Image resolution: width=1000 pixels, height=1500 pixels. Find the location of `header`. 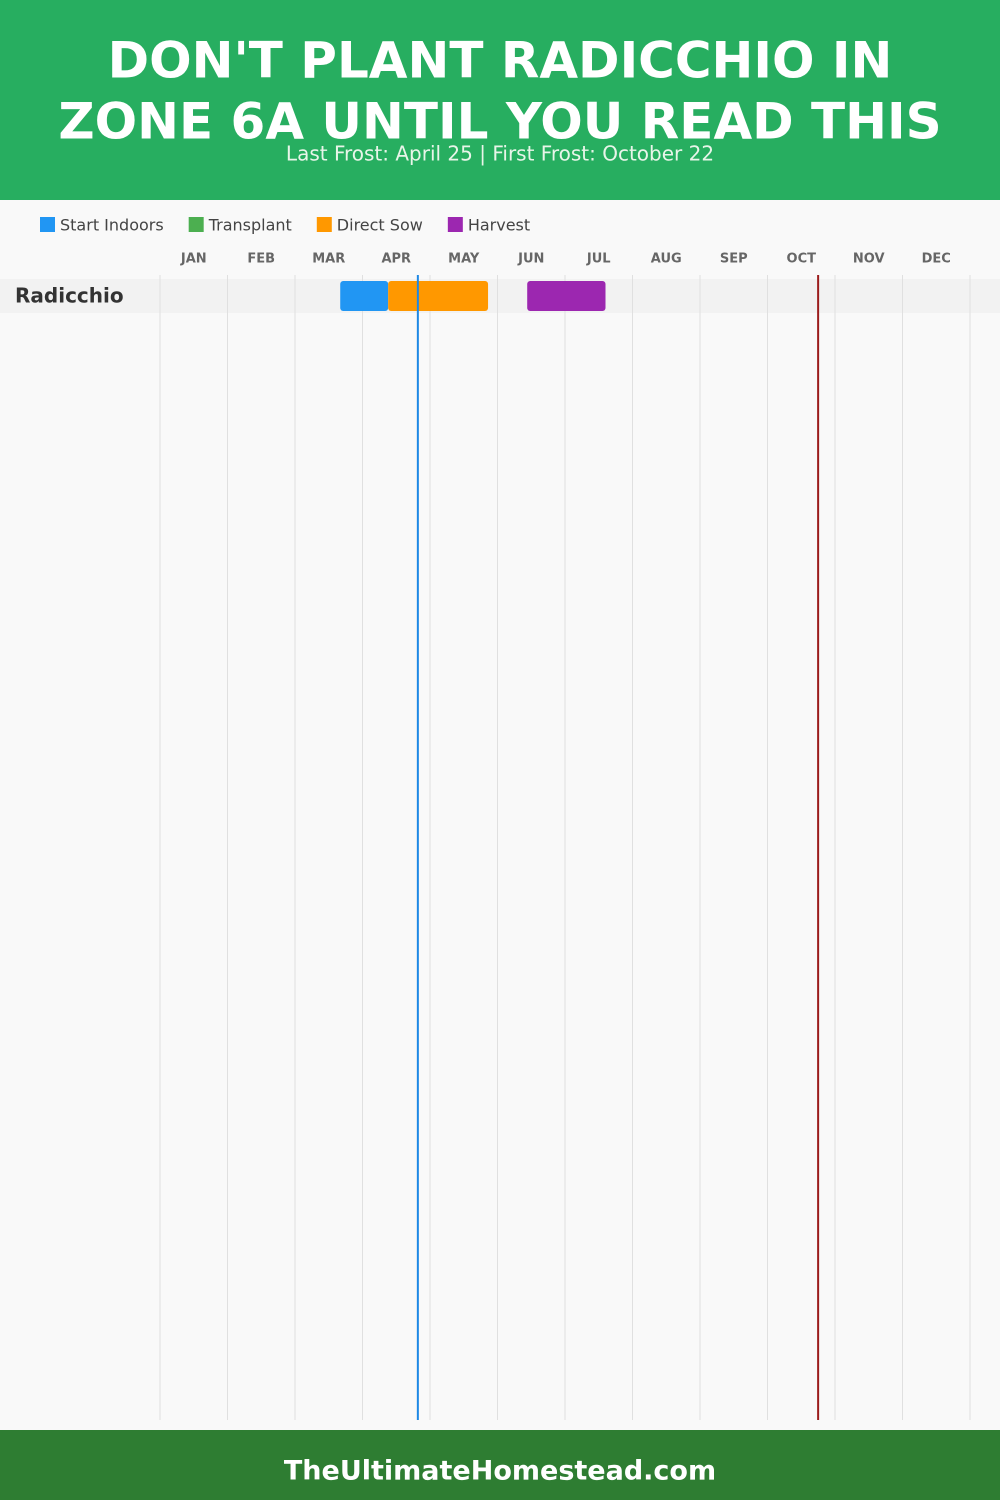

header is located at coordinates (500, 100).